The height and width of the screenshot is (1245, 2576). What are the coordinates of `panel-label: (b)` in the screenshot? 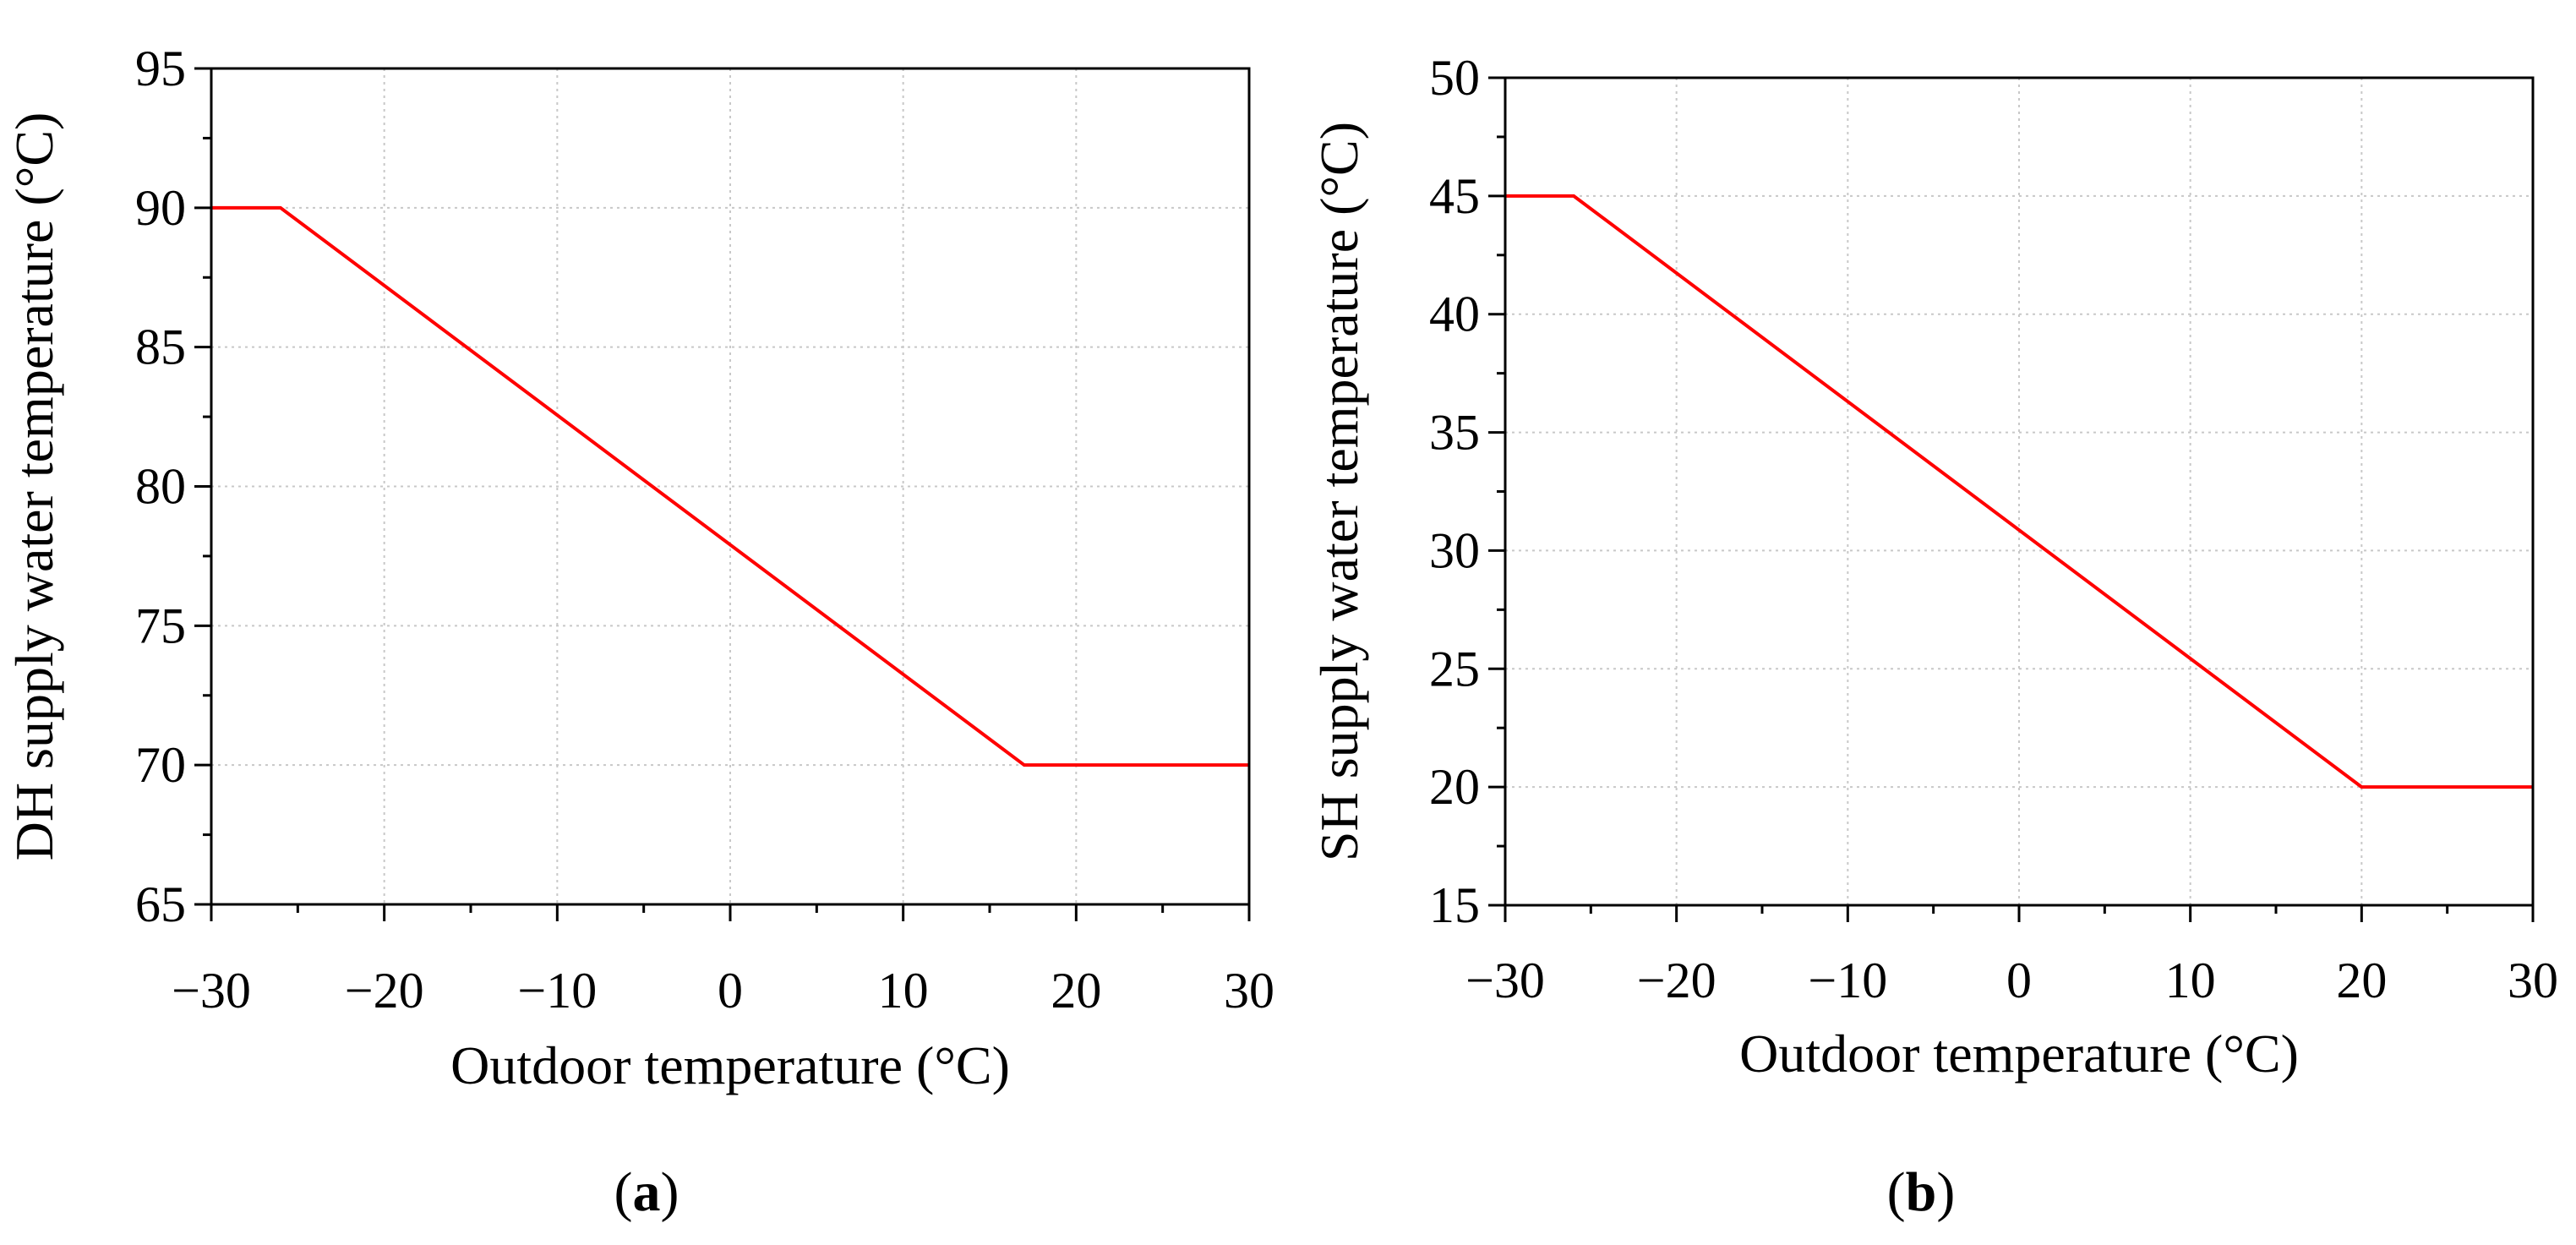 It's located at (1921, 1192).